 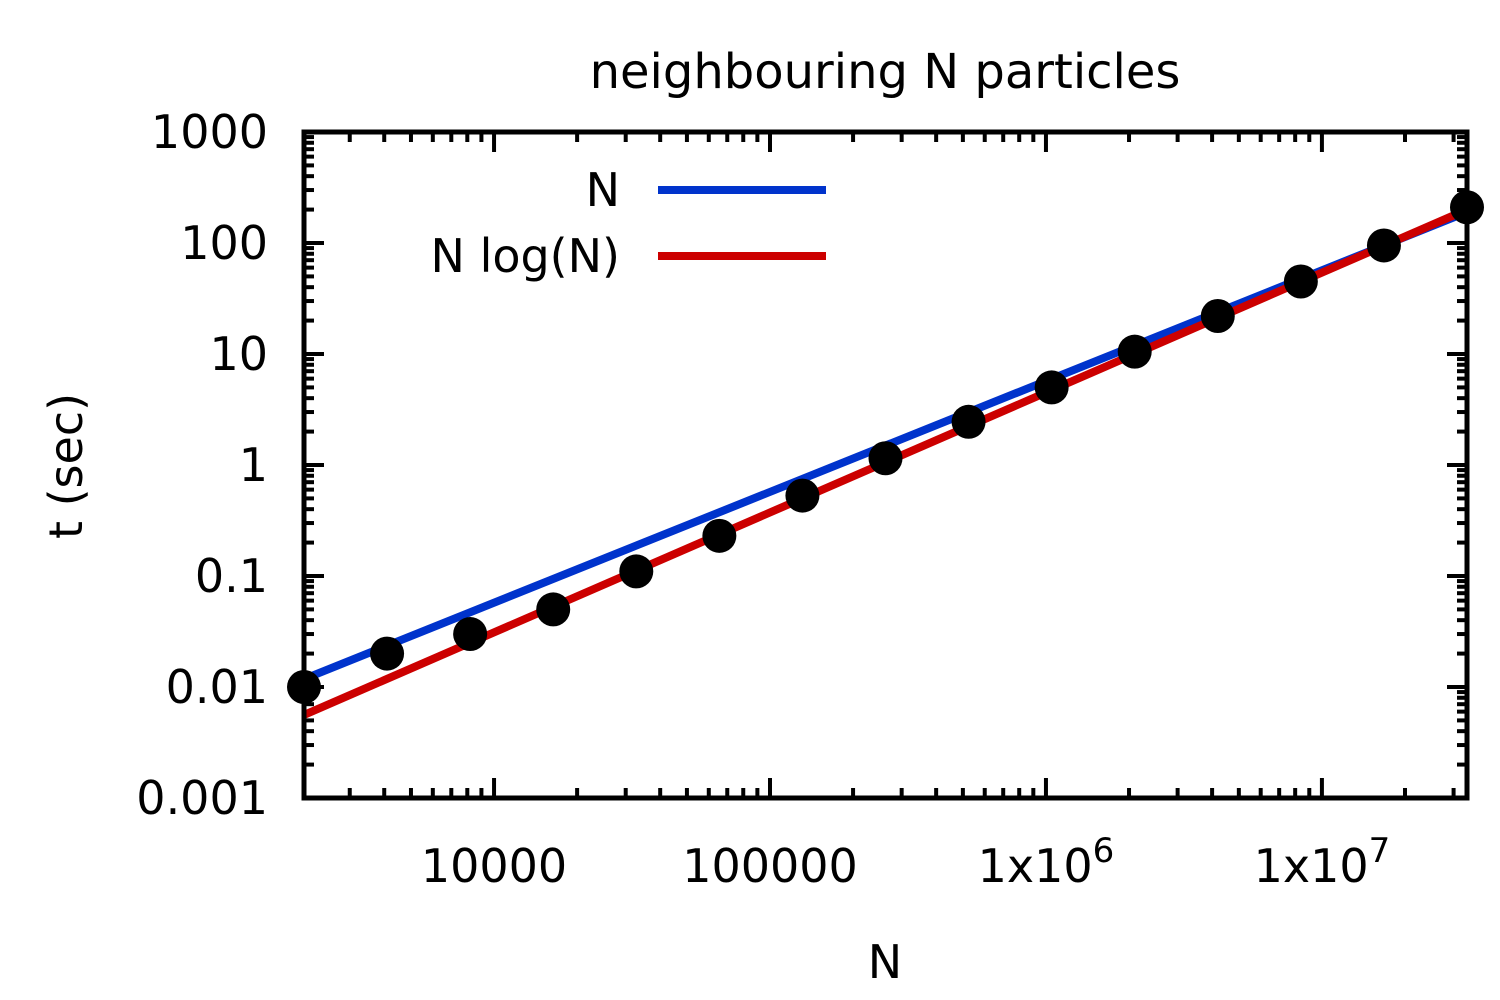 I want to click on chart-title: neighbouring N particles, so click(x=885, y=72).